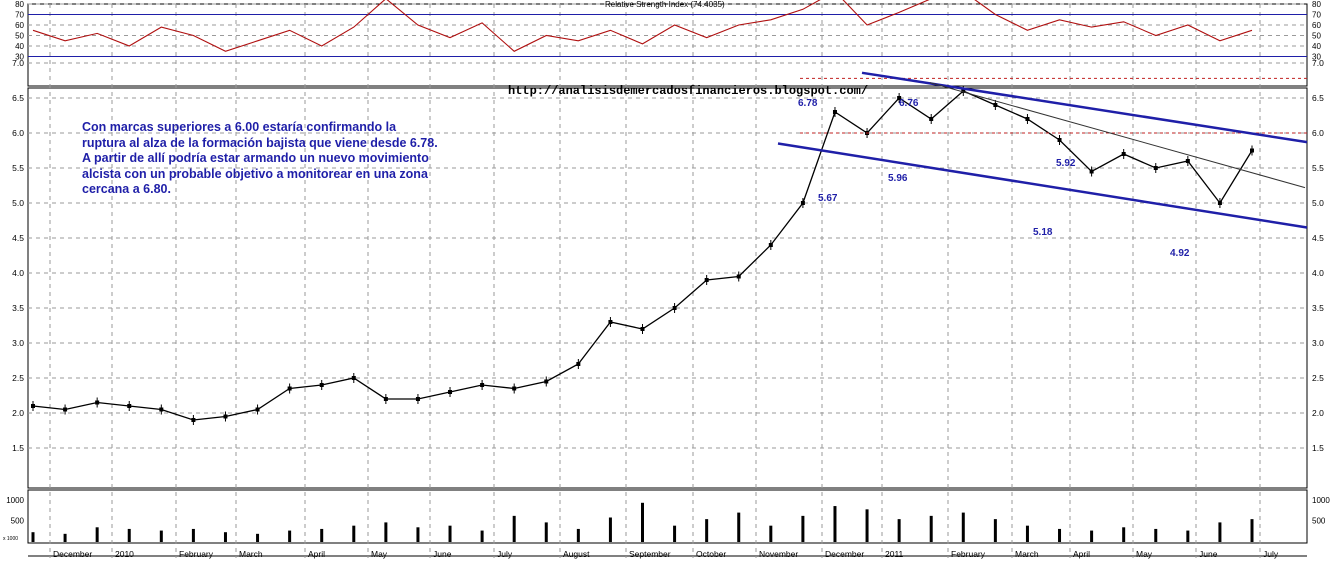  Describe the element at coordinates (844, 554) in the screenshot. I see `month-label: December` at that location.